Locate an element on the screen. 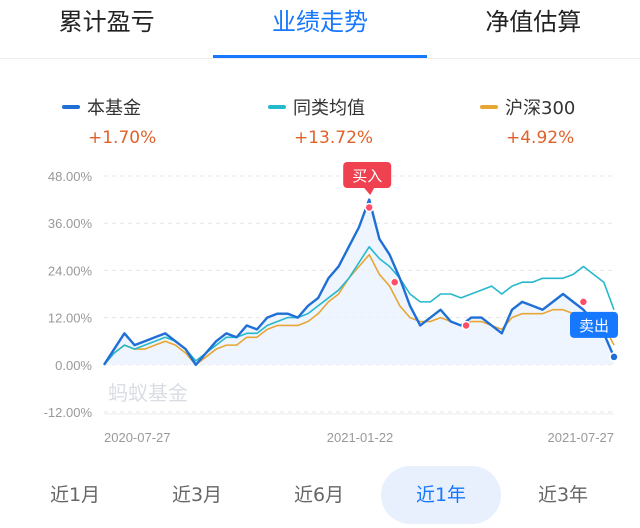 The height and width of the screenshot is (528, 640). range-selector: 近1月 近3月 近6月 近1年 近3年 is located at coordinates (320, 495).